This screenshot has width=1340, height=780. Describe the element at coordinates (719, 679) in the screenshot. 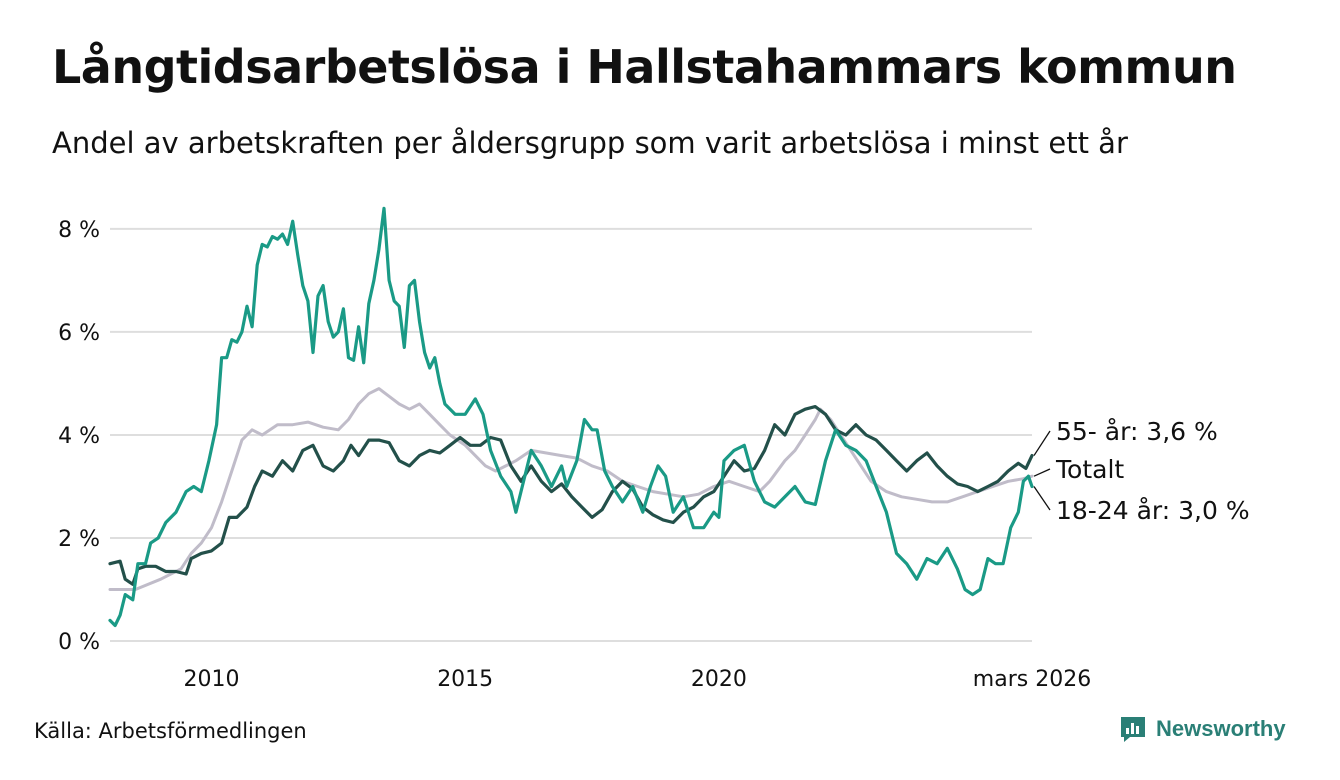

I see `x-tick-label: 2020` at that location.